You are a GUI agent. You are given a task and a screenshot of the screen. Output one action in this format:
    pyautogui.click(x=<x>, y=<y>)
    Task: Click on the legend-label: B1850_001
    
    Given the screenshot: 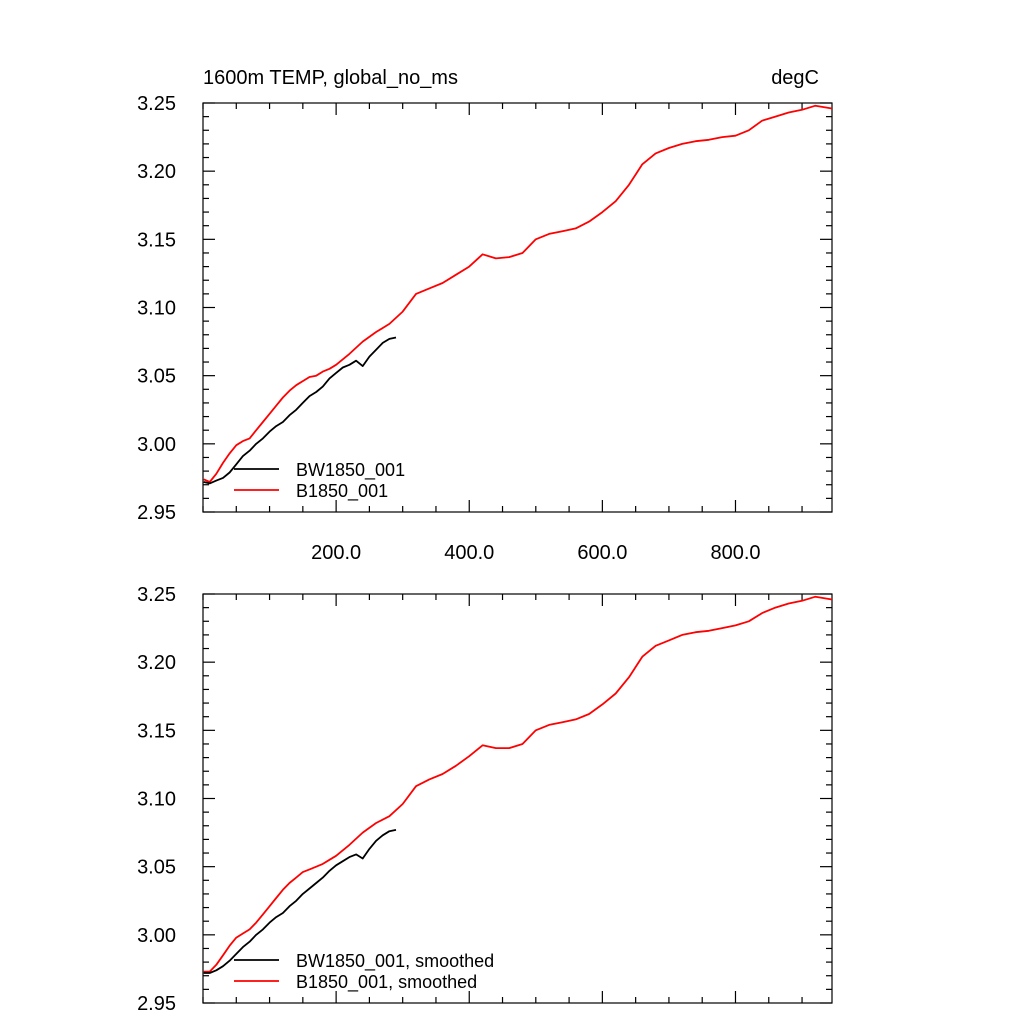 What is the action you would take?
    pyautogui.click(x=342, y=491)
    